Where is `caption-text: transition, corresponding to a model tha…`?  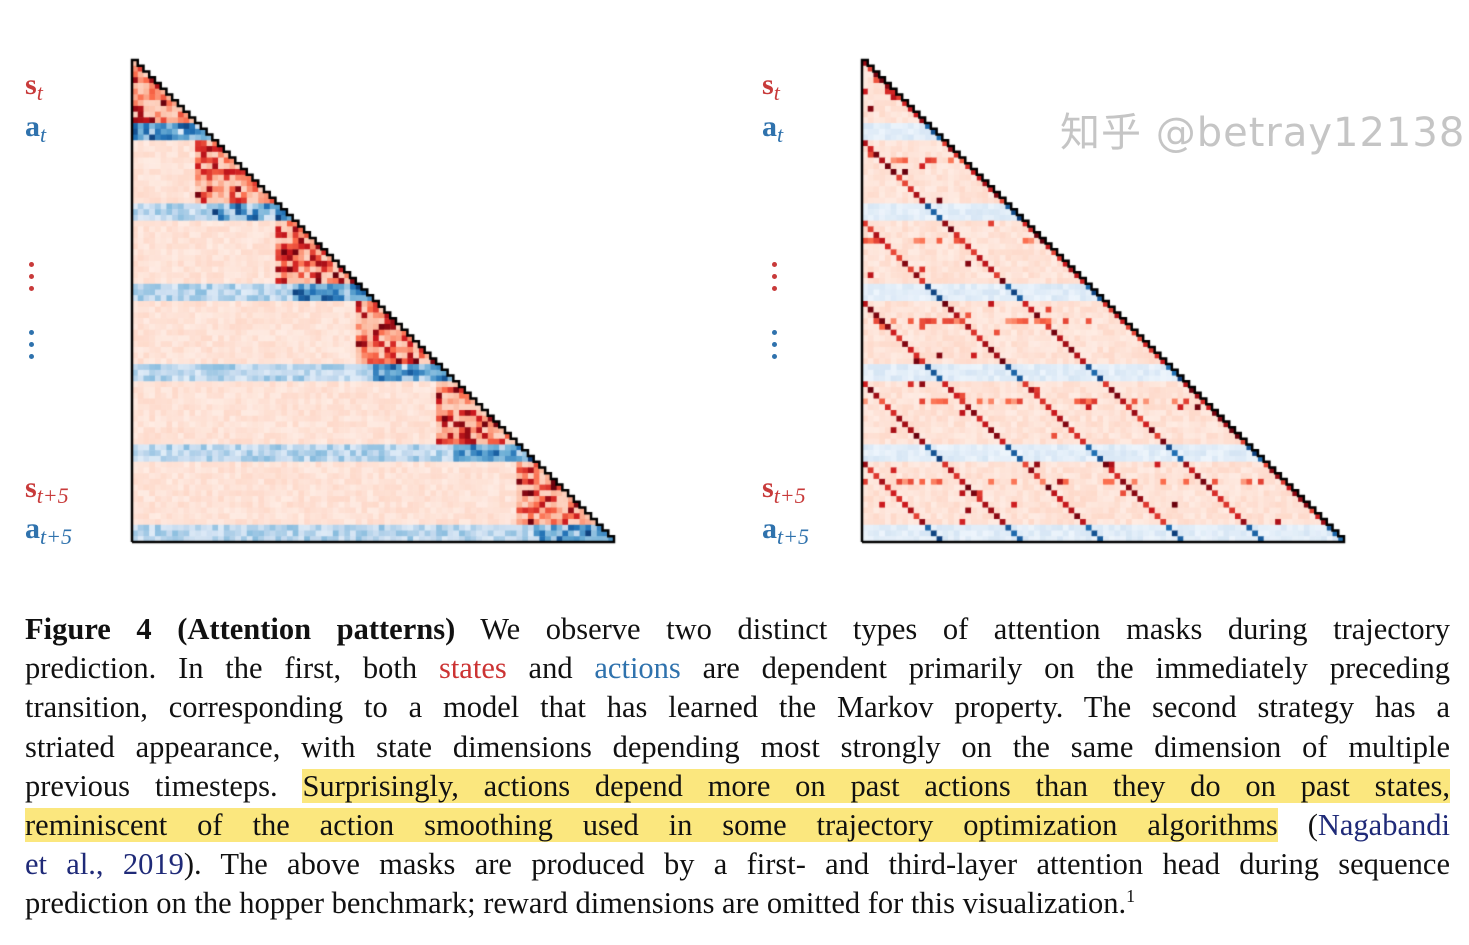
caption-text: transition, corresponding to a model tha… is located at coordinates (737, 707).